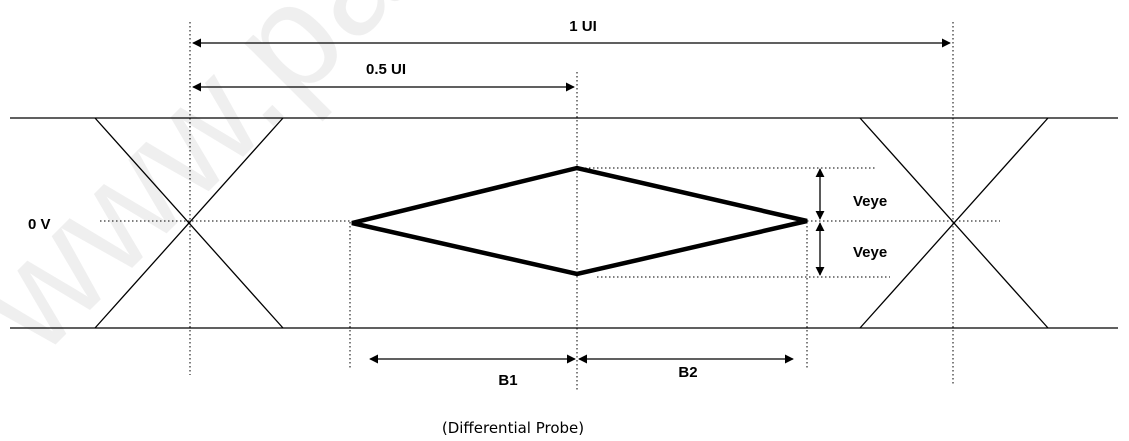  Describe the element at coordinates (870, 201) in the screenshot. I see `veye-top-label: Veye` at that location.